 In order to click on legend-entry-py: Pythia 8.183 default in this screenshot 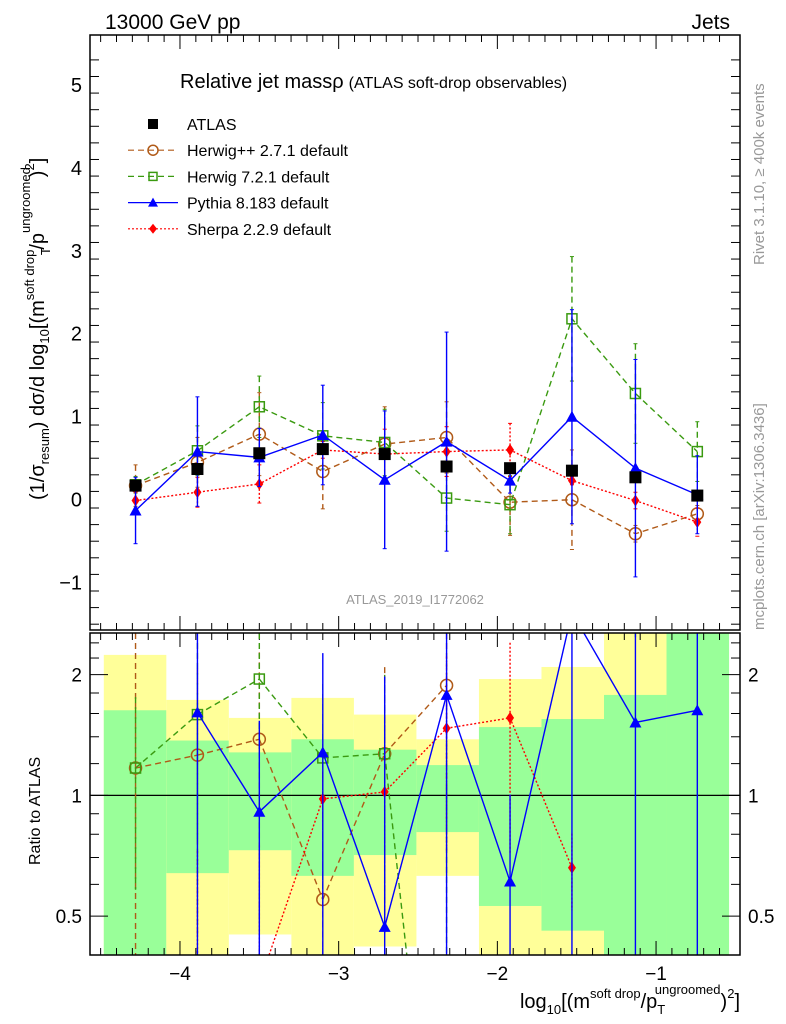, I will do `click(228, 204)`.